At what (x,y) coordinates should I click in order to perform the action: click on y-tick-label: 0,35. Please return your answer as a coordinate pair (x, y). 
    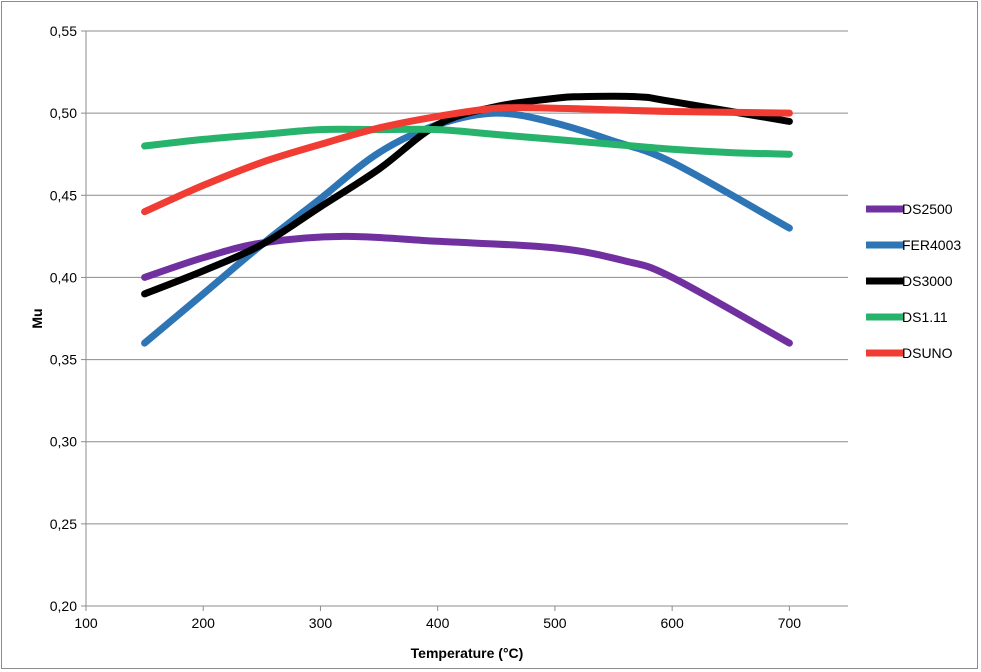
    Looking at the image, I should click on (63, 360).